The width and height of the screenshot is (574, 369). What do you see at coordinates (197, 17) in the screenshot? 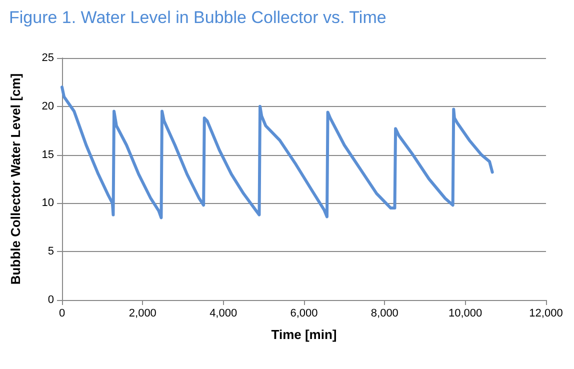
I see `chart-title: Figure 1. Water Level in Bubble Collector vs. Time` at bounding box center [197, 17].